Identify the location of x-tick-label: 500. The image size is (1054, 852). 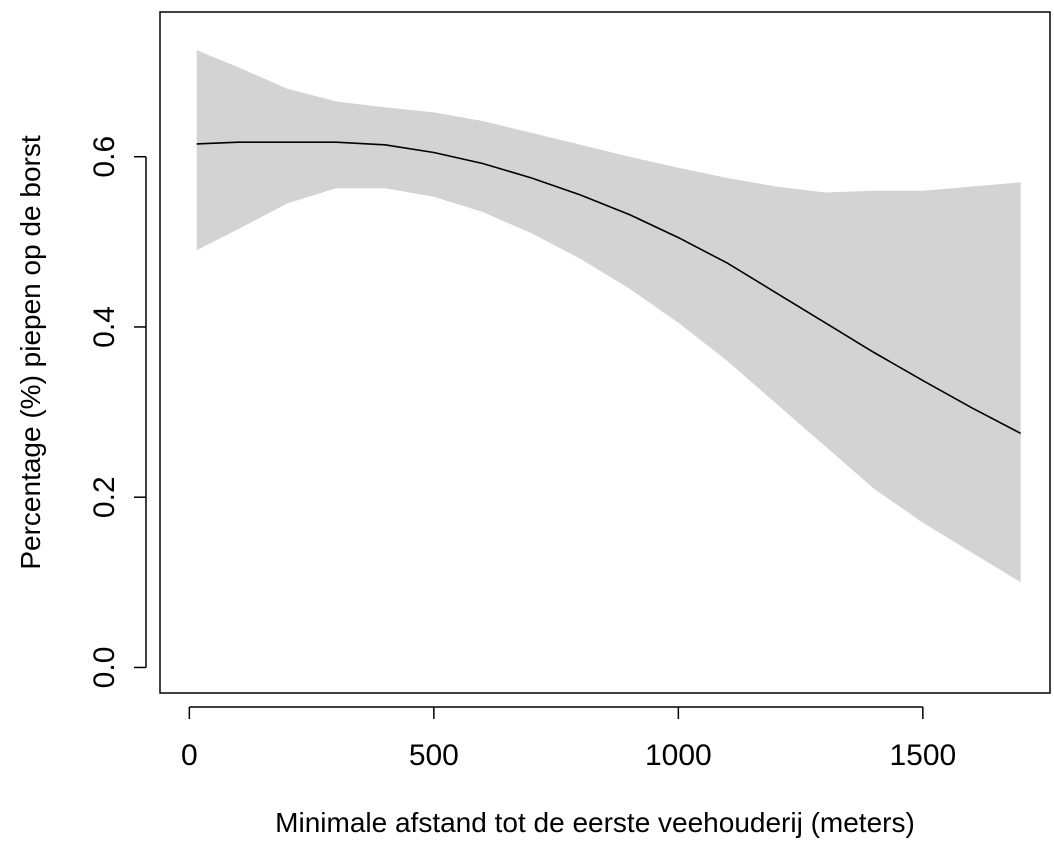
(434, 755).